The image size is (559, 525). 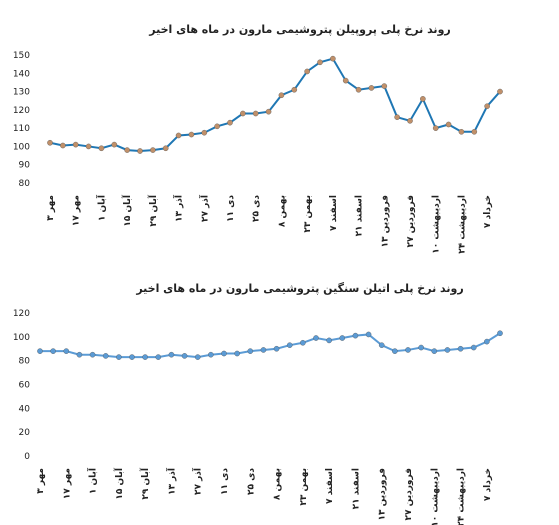 I want to click on y-tick-label: 80, so click(x=25, y=184).